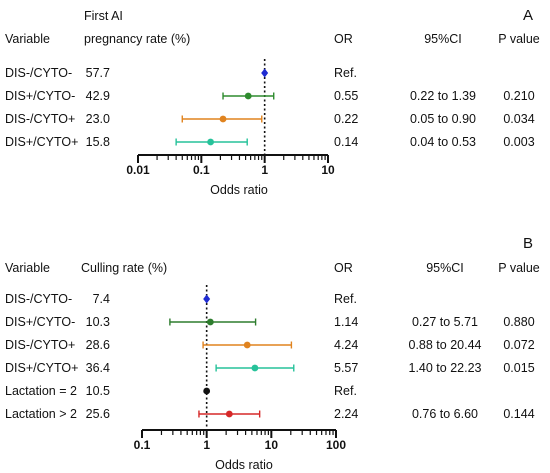 The width and height of the screenshot is (550, 473). Describe the element at coordinates (98, 119) in the screenshot. I see `row-rate: 23.0` at that location.